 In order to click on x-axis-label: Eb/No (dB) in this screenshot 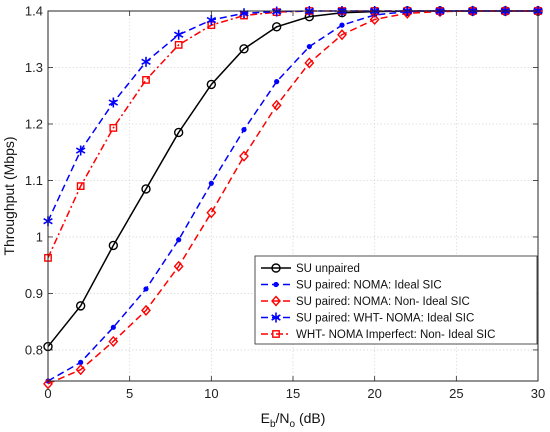, I will do `click(293, 420)`.